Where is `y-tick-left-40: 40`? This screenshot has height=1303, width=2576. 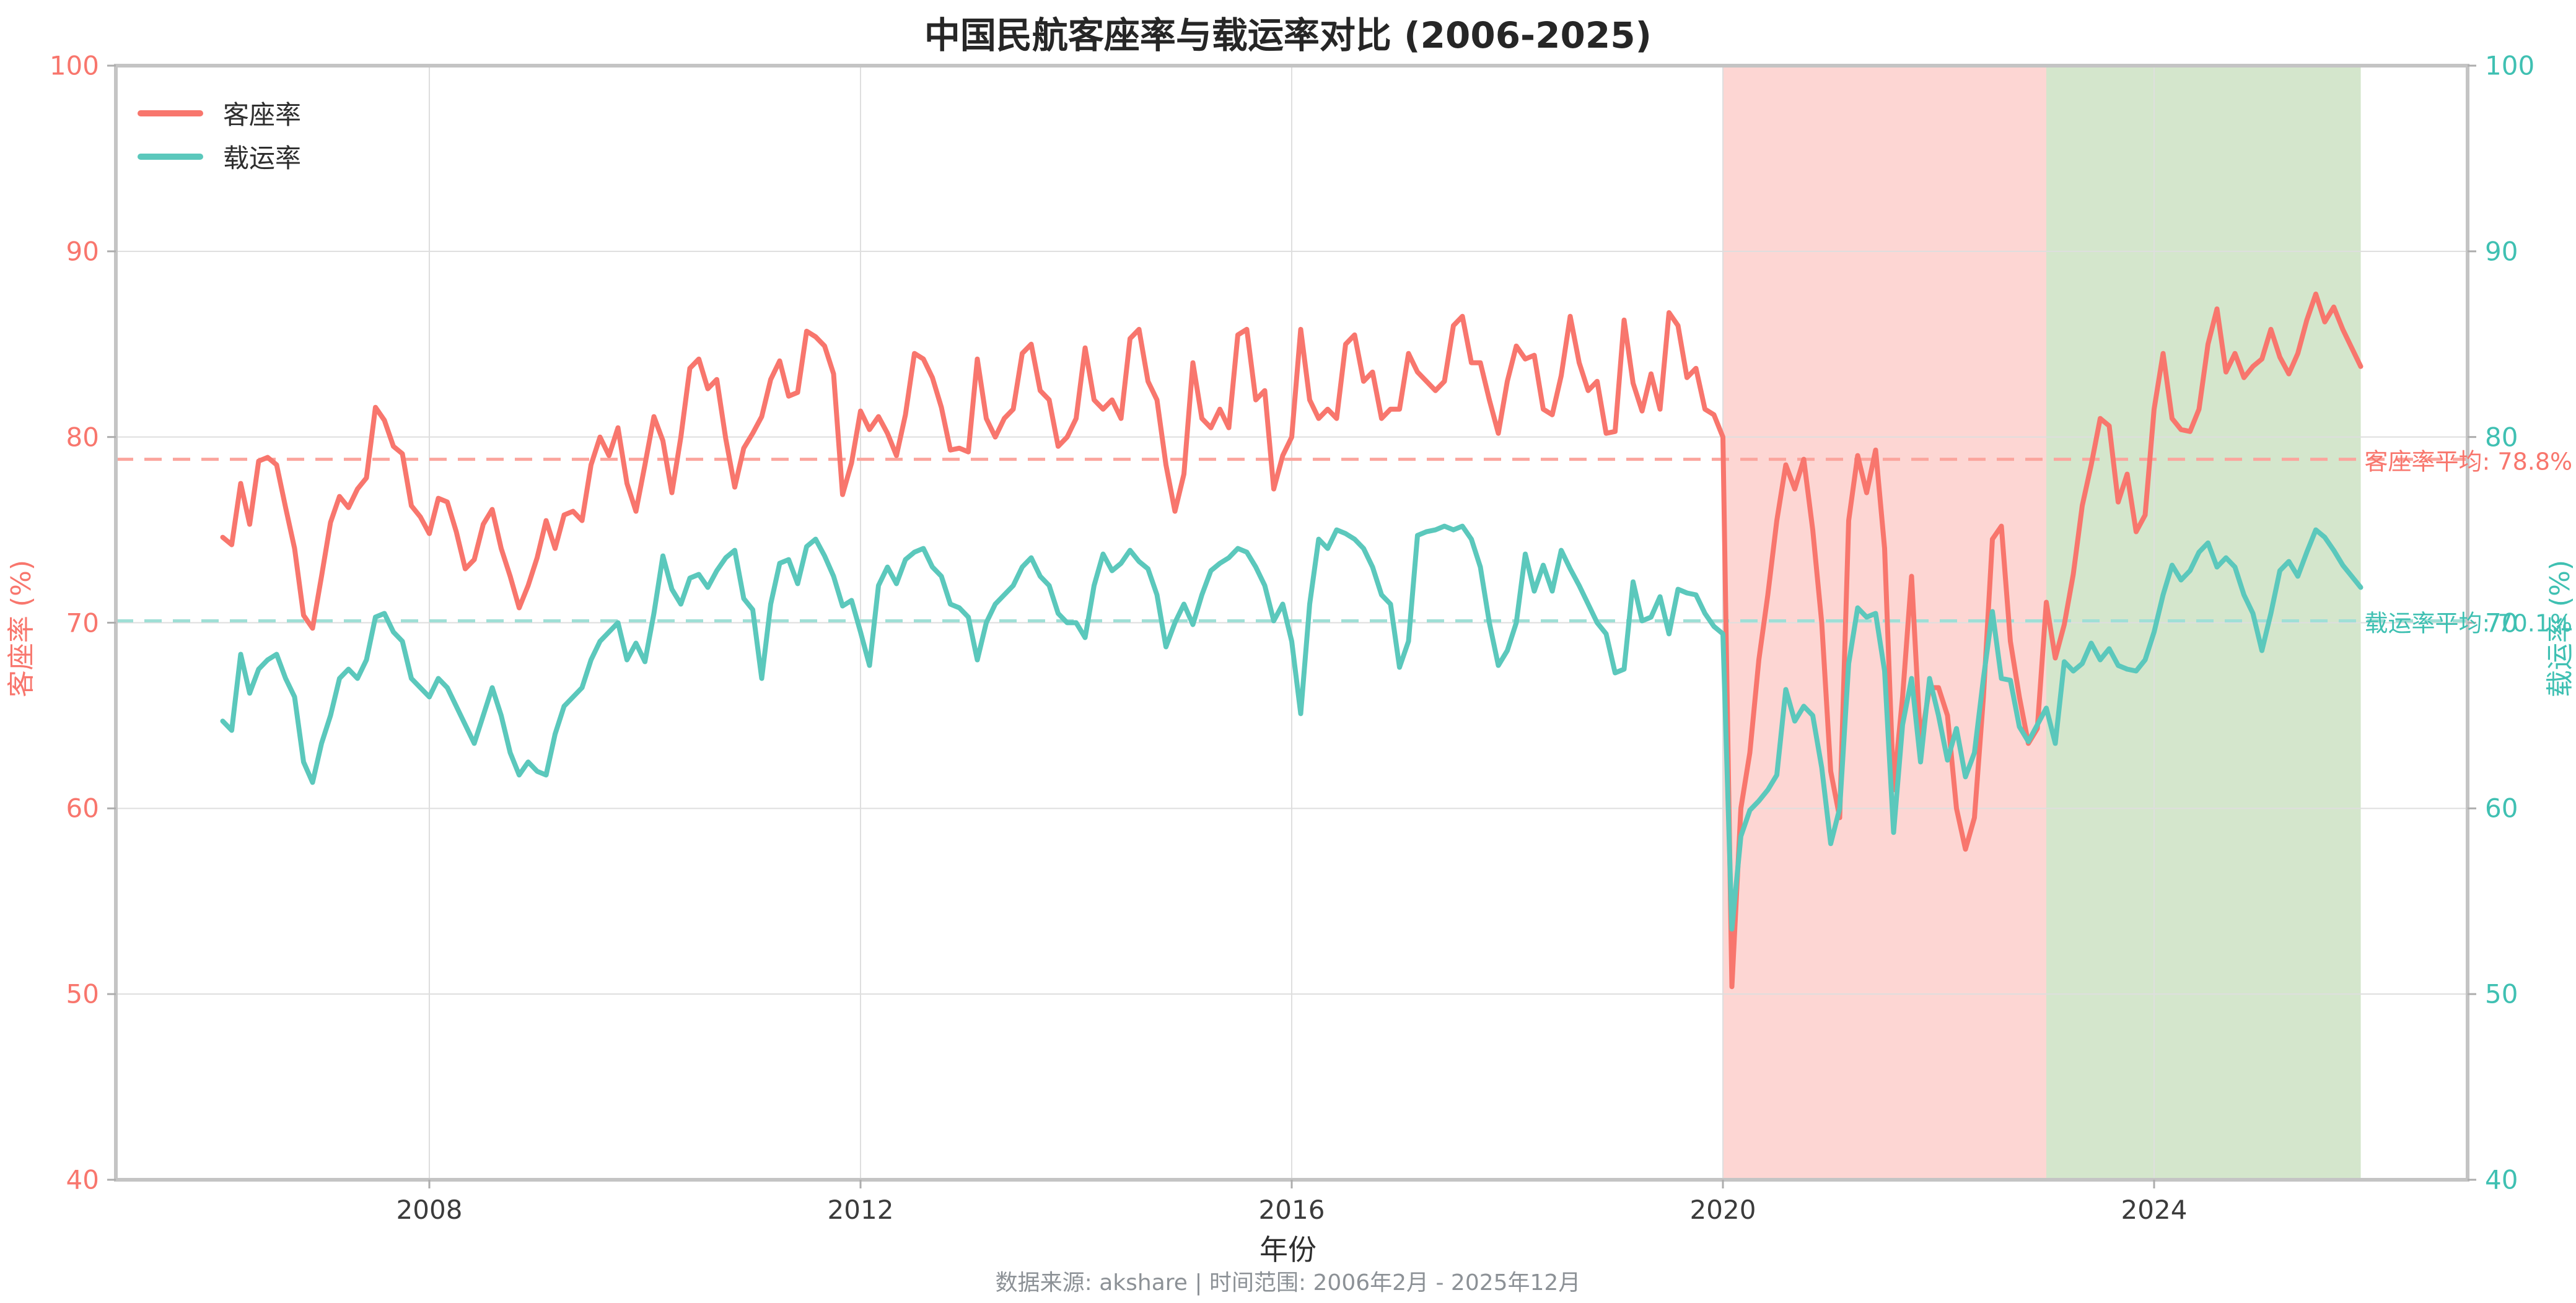
y-tick-left-40: 40 is located at coordinates (82, 1179).